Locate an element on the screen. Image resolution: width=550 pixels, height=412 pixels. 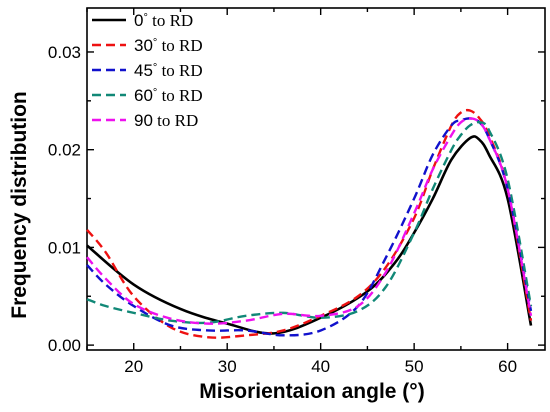
x-axis-title: Misorientaion angle (°) is located at coordinates (311, 391).